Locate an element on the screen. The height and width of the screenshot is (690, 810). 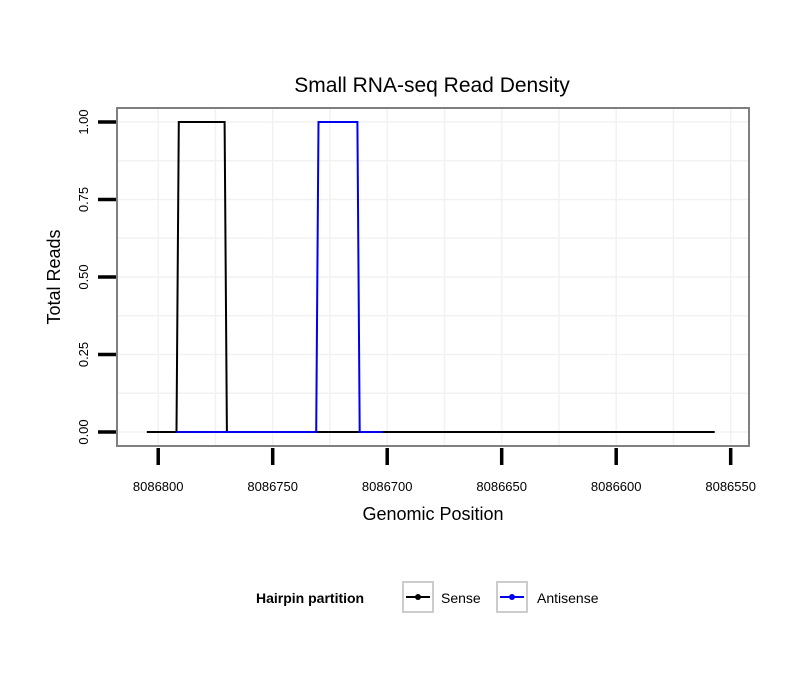
legend-key-sense-point is located at coordinates (418, 597).